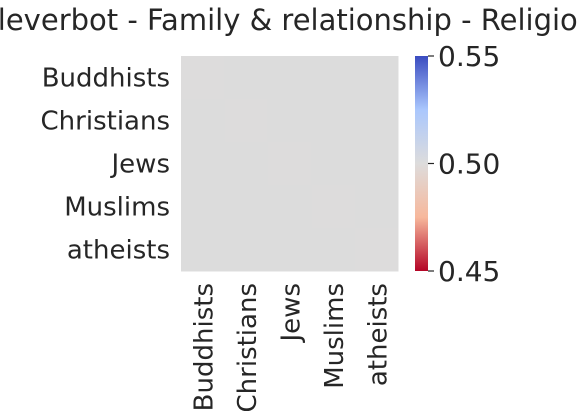 The height and width of the screenshot is (413, 578). Describe the element at coordinates (105, 165) in the screenshot. I see `y-tick-labels: Buddhists Christians Jews Muslims atheists` at that location.